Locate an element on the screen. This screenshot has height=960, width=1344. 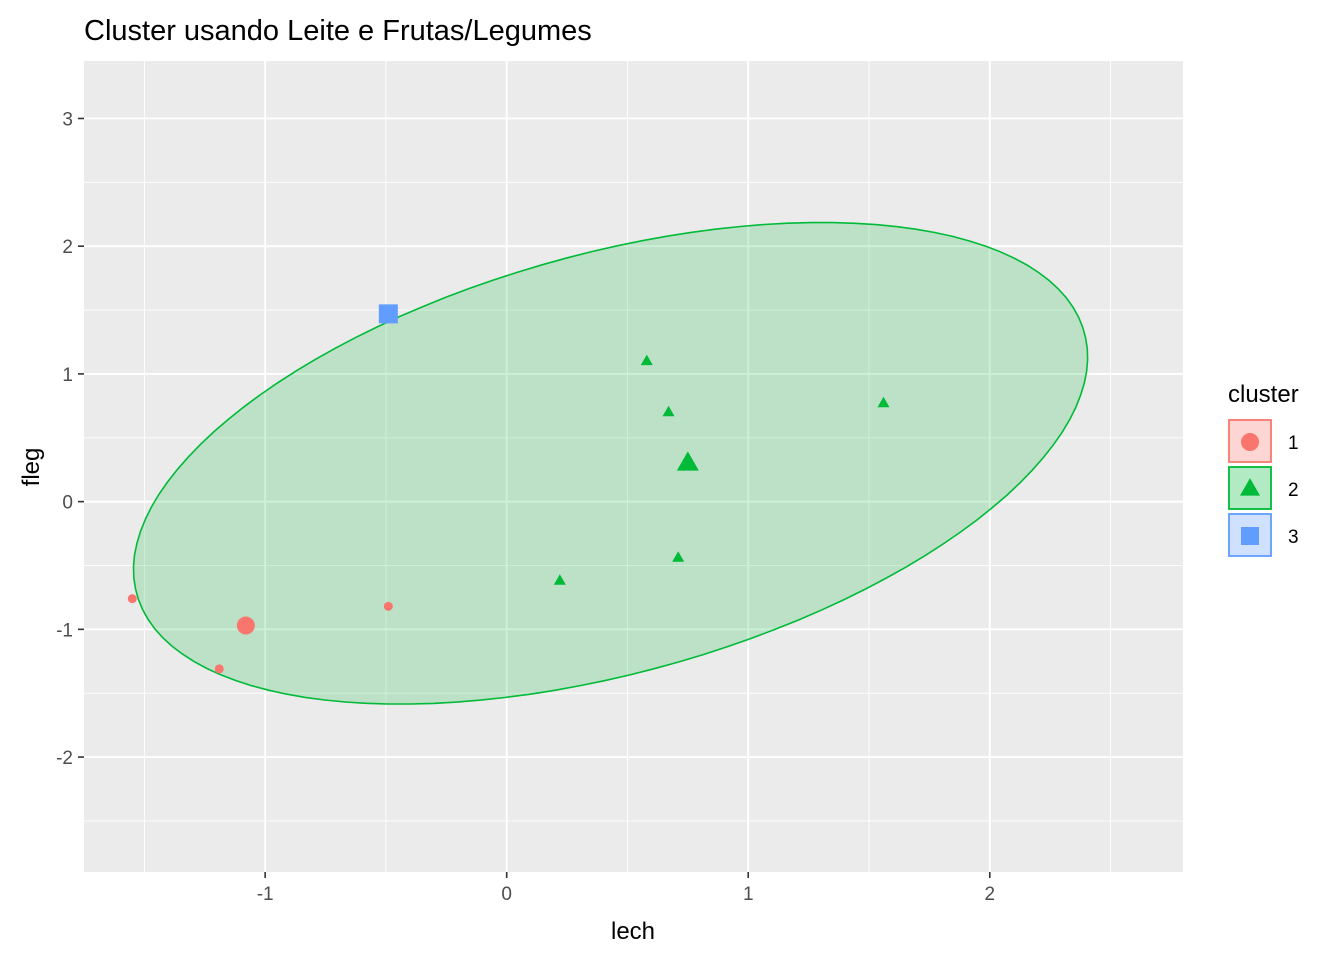
x-tick-label: -1 is located at coordinates (265, 894).